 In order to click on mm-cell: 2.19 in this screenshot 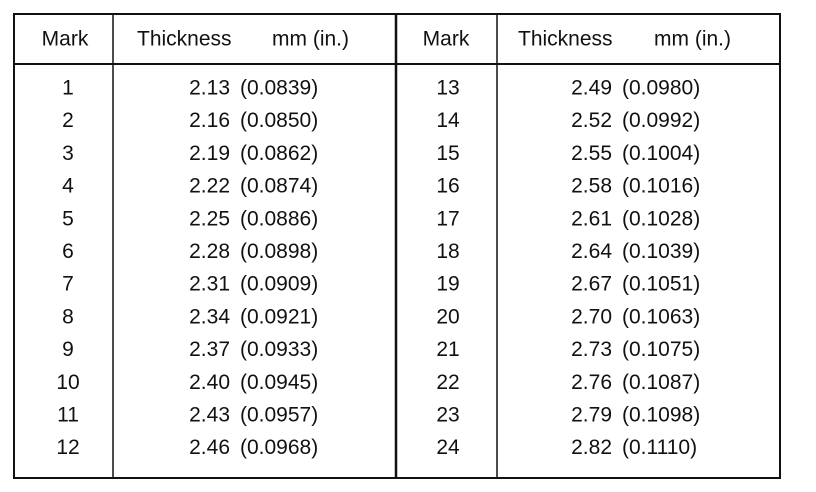, I will do `click(209, 153)`.